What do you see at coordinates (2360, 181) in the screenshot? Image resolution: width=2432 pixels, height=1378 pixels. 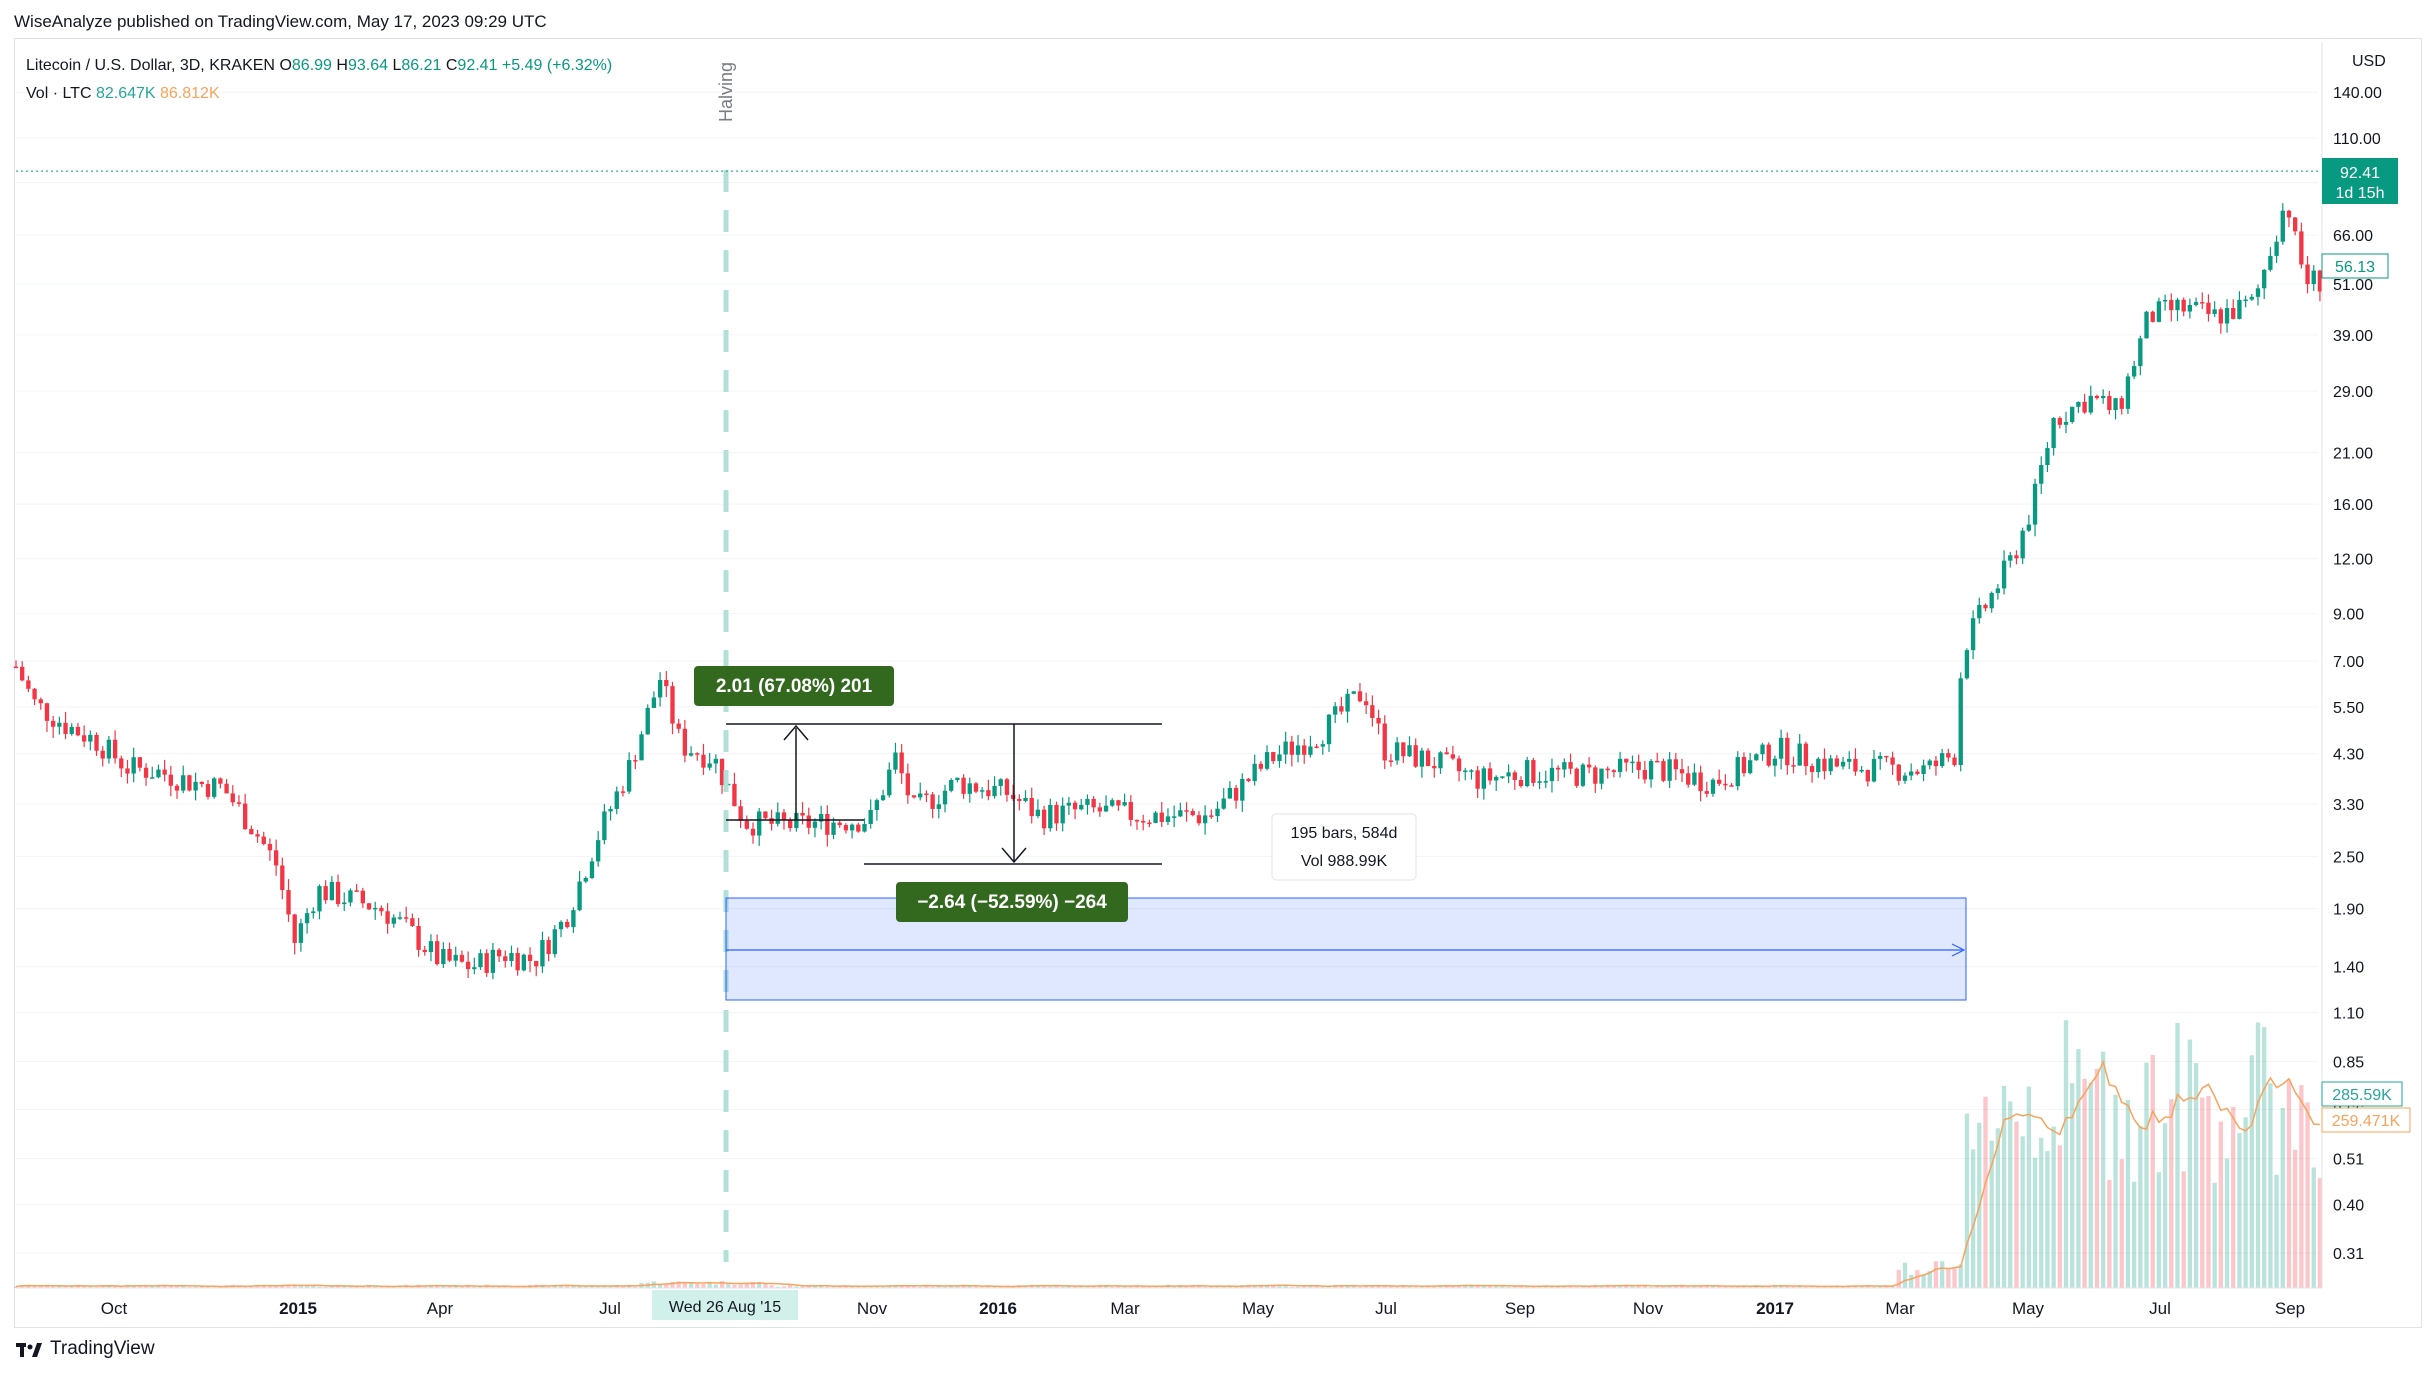 I see `last-price-tag` at bounding box center [2360, 181].